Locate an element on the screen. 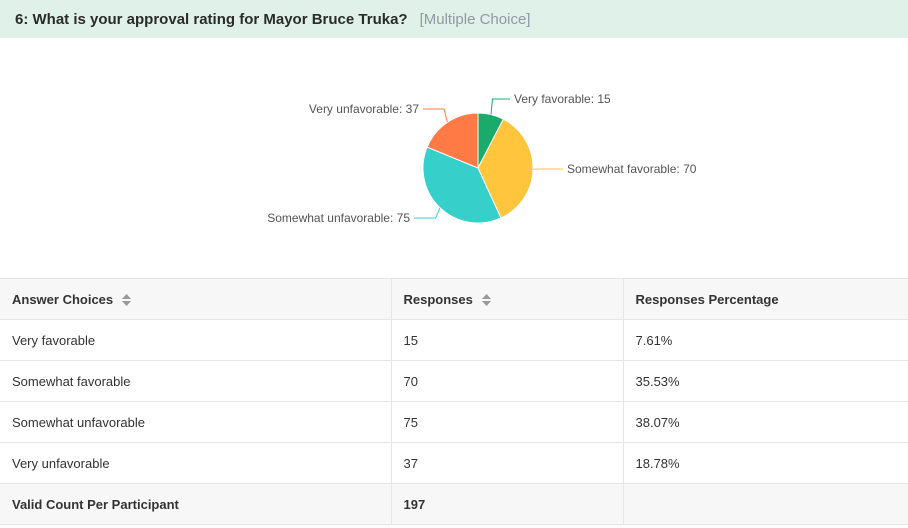  answer-choice-cell: Somewhat unfavorable is located at coordinates (196, 422).